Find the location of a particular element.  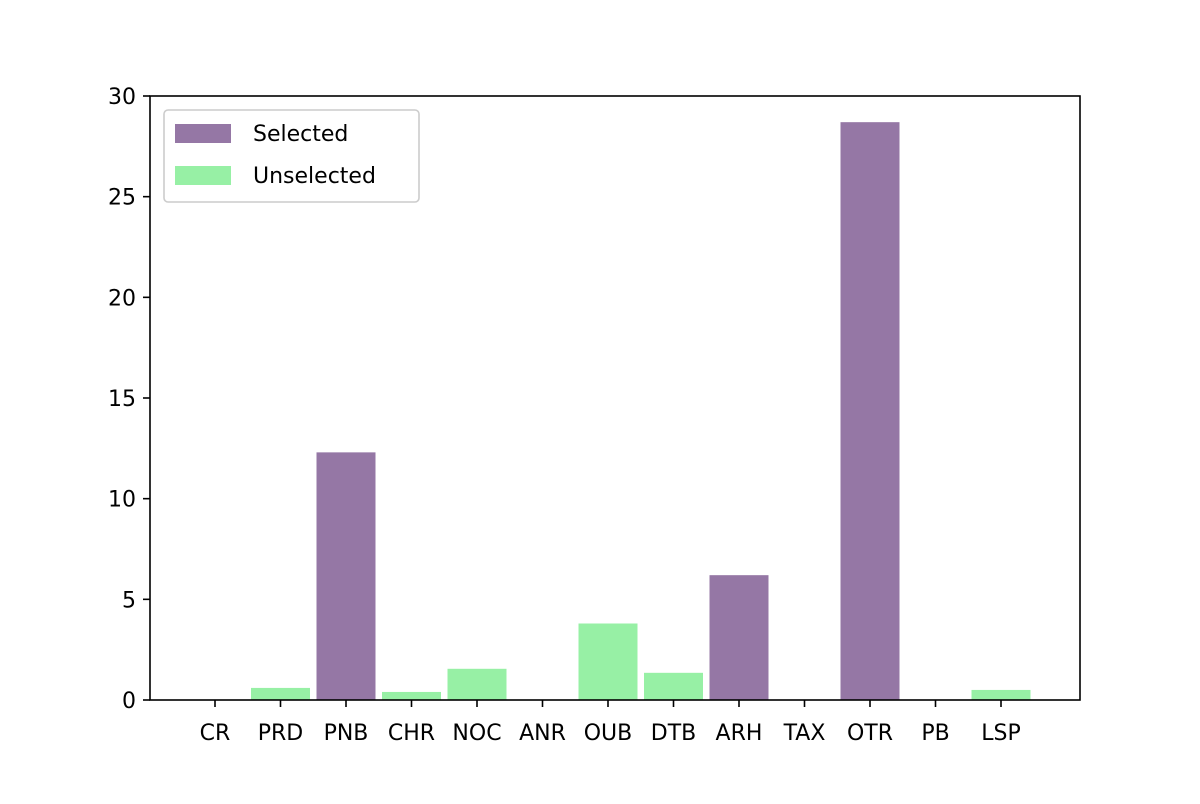

bar-unselected-oub is located at coordinates (608, 661).